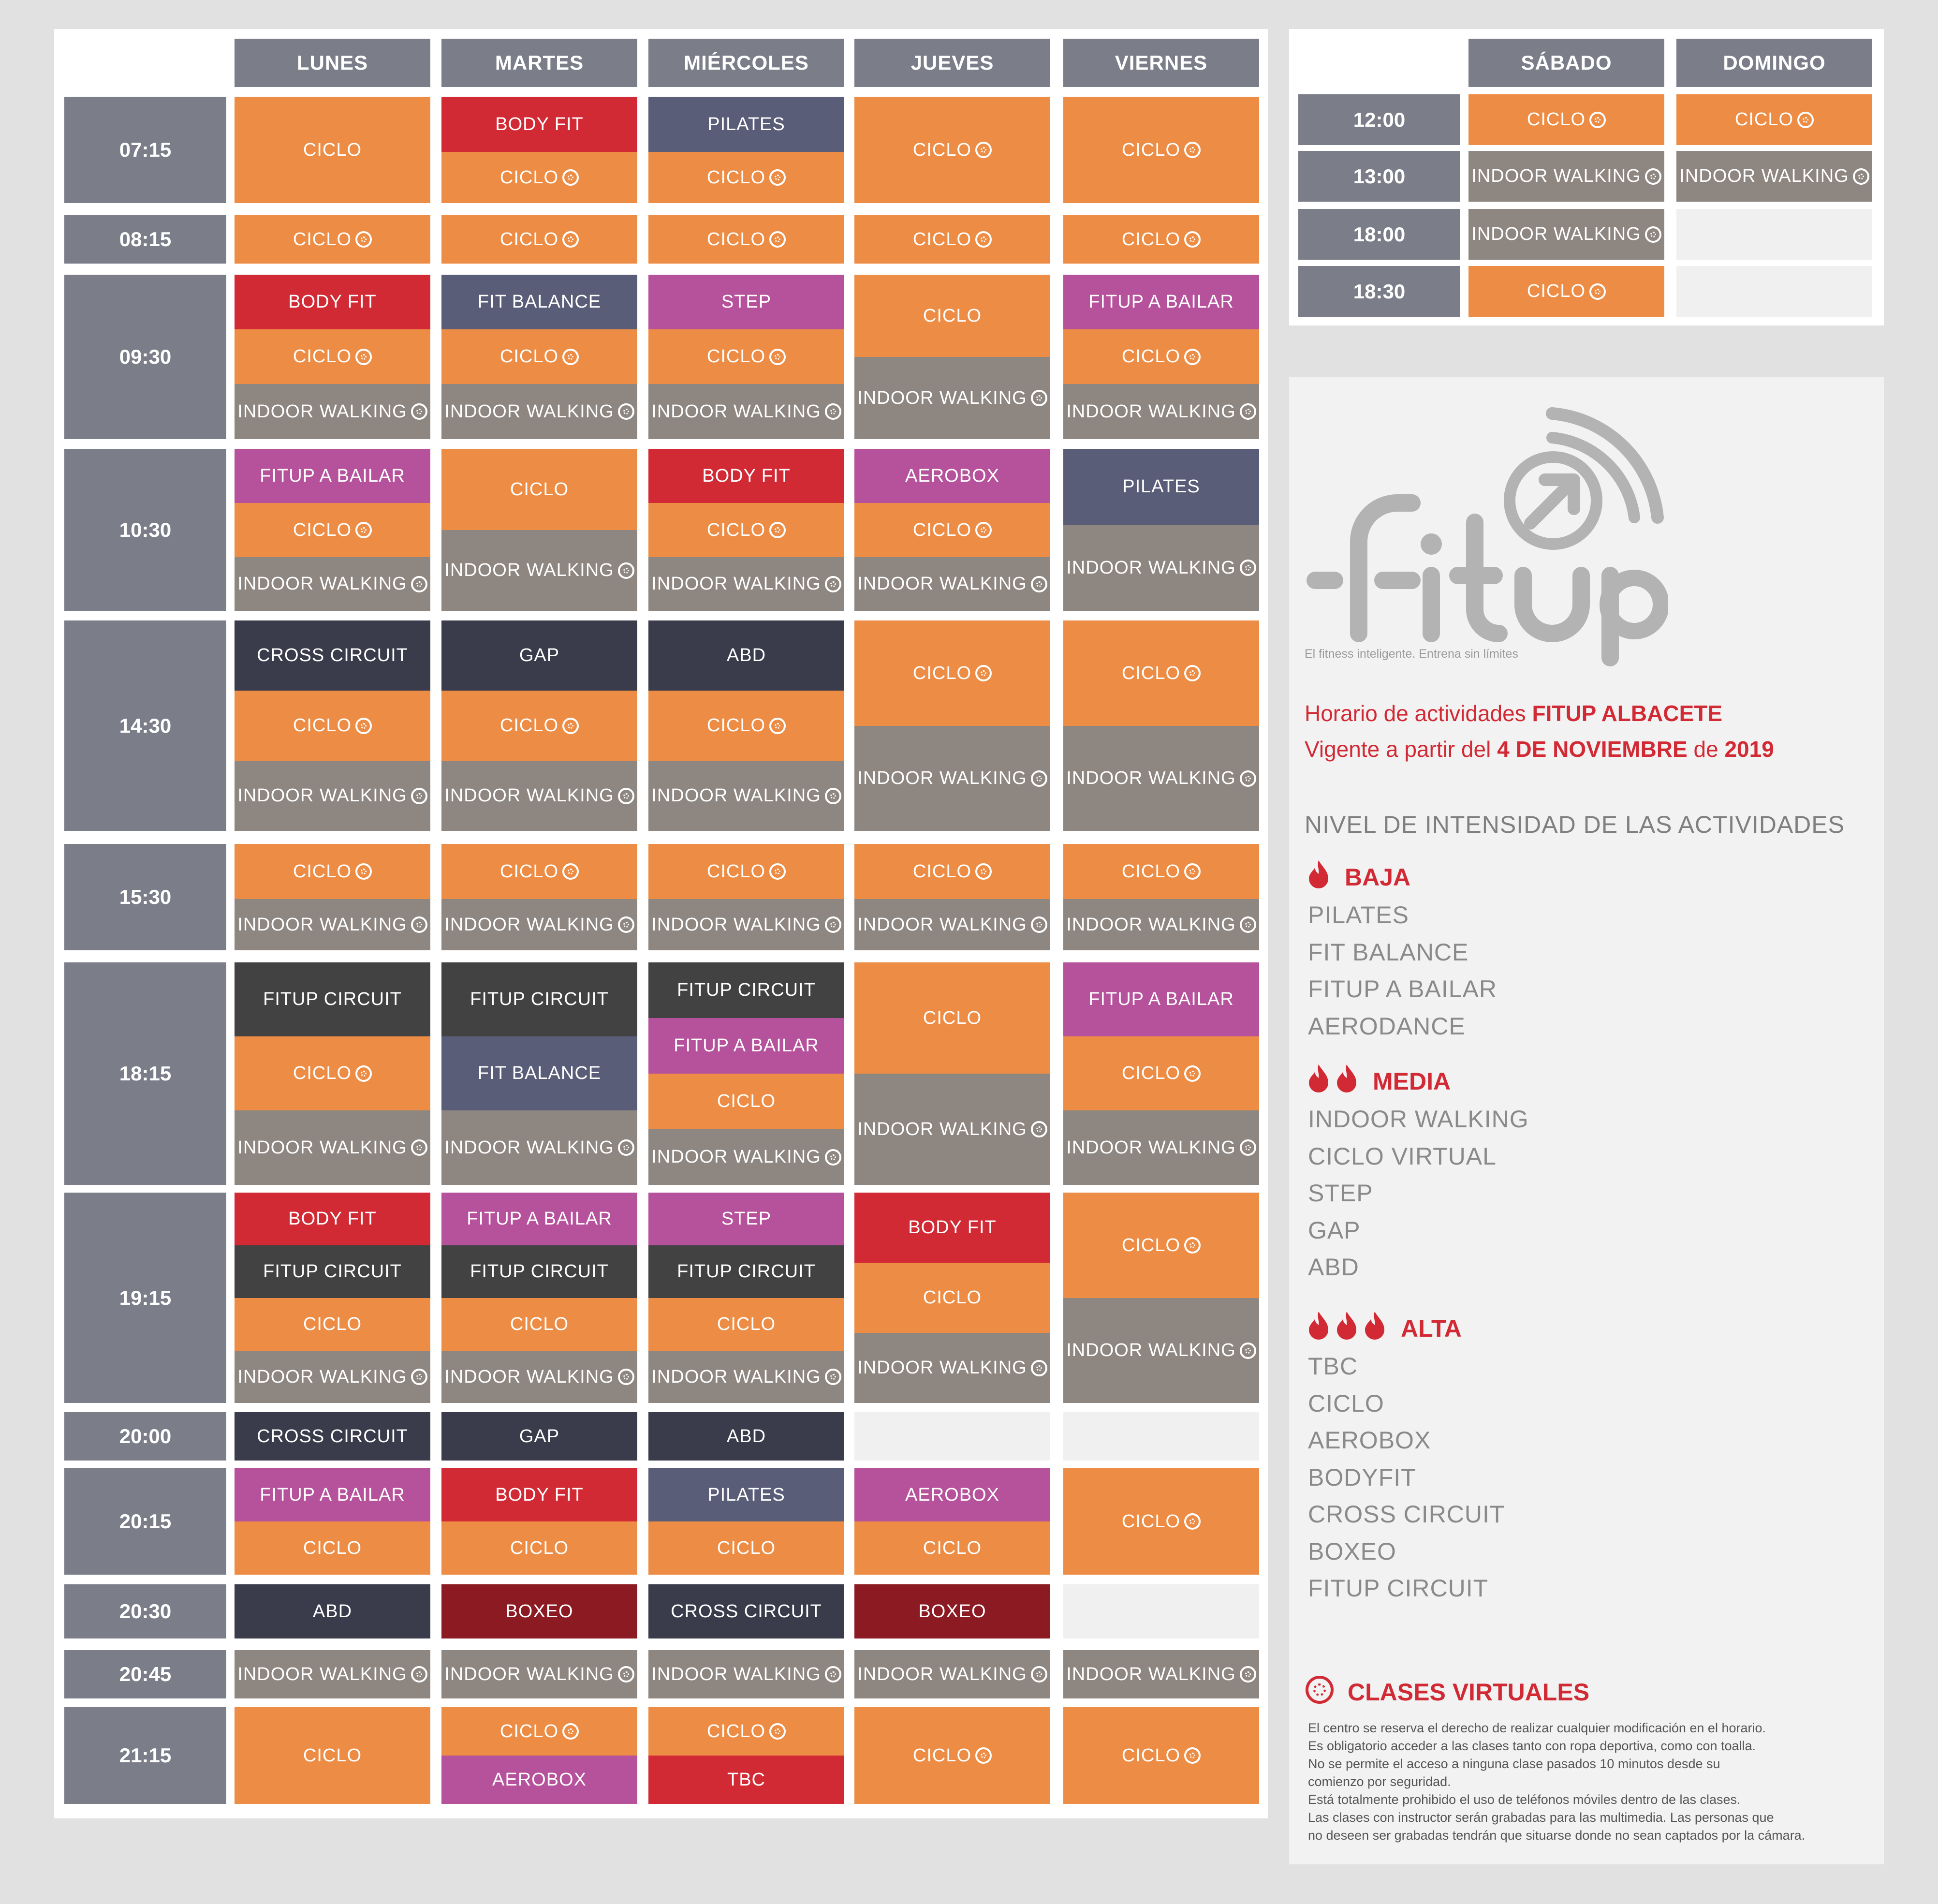 The width and height of the screenshot is (1938, 1904). Describe the element at coordinates (1418, 1120) in the screenshot. I see `intensity-level-item: INDOOR WALKING` at that location.